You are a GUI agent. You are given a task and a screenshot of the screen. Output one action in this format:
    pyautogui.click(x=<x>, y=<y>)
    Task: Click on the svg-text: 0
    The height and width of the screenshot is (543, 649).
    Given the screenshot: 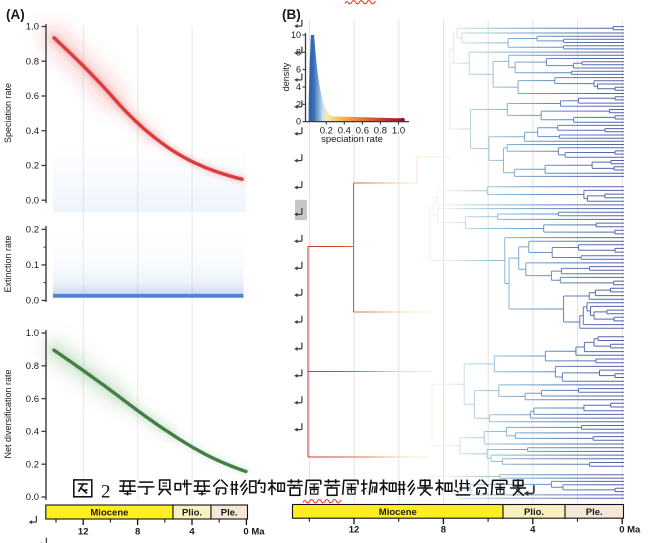 What is the action you would take?
    pyautogui.click(x=298, y=122)
    